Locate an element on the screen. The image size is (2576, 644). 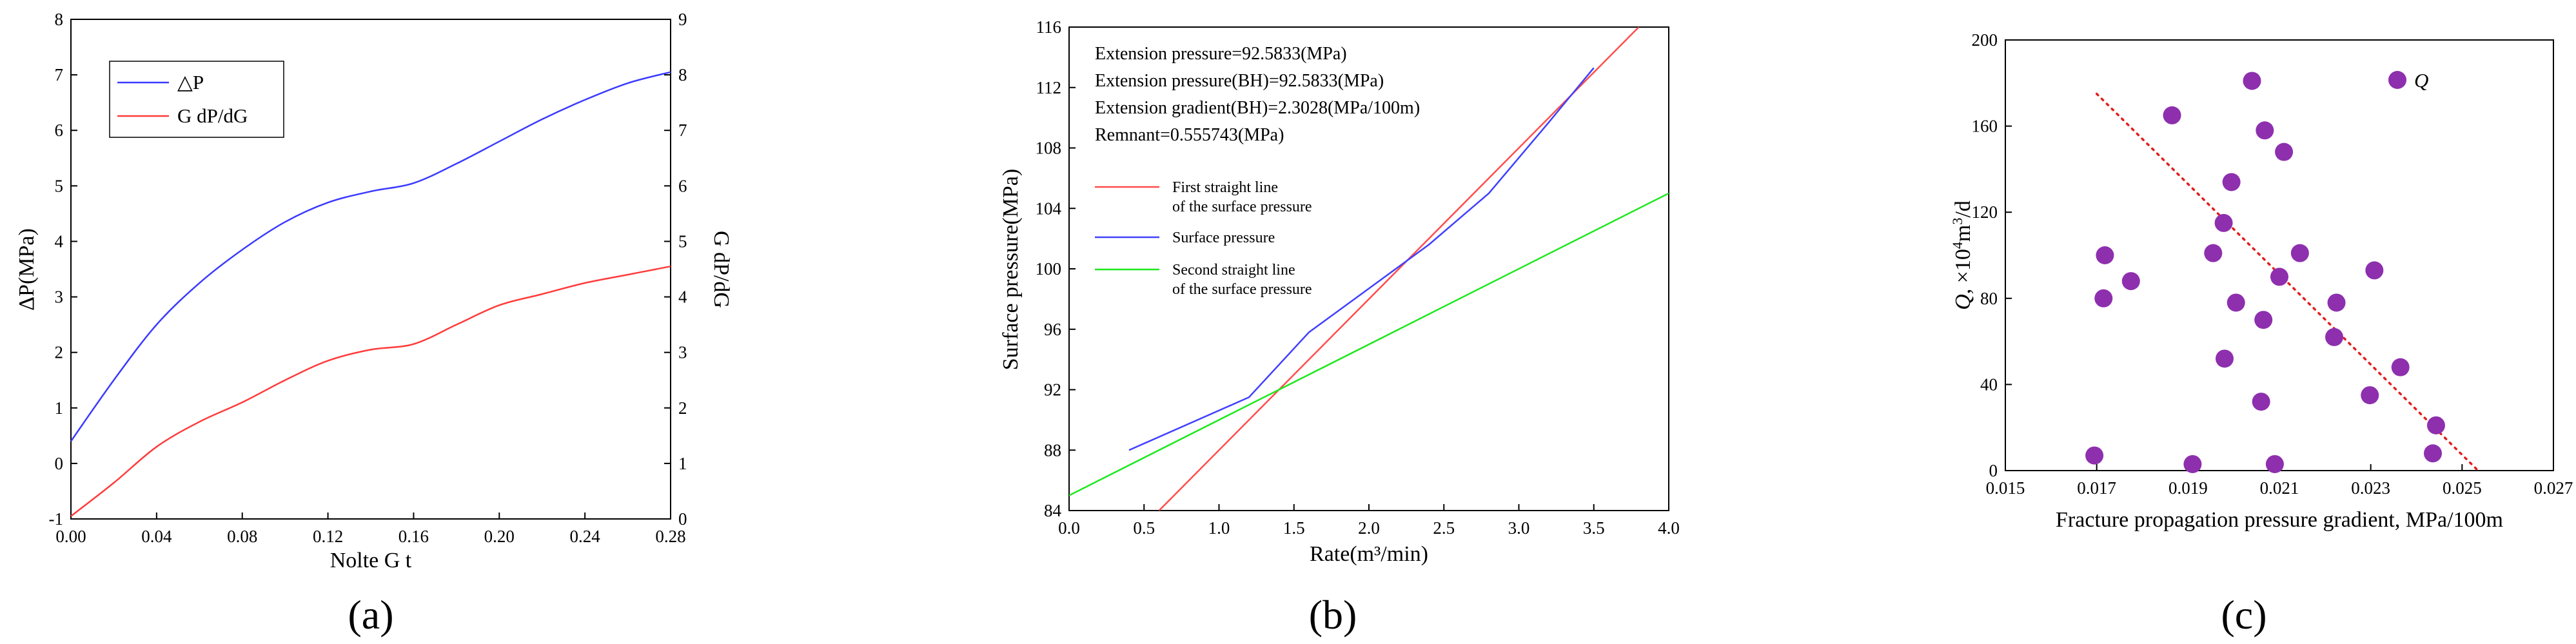
chart-b-series-second-straight-line-line is located at coordinates (1369, 344).